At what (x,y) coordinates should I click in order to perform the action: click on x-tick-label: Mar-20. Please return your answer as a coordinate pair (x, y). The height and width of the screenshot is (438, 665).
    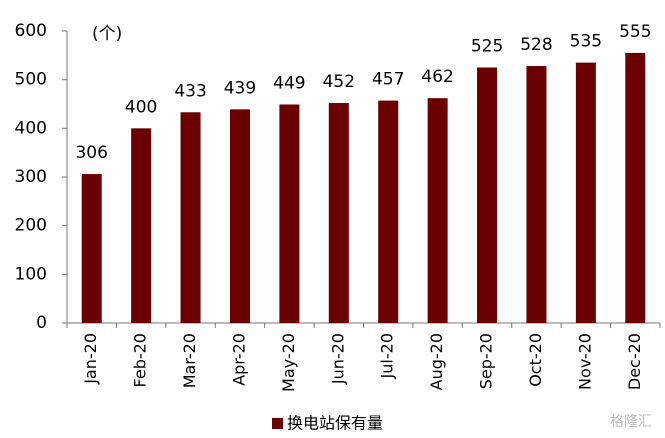
    Looking at the image, I should click on (189, 360).